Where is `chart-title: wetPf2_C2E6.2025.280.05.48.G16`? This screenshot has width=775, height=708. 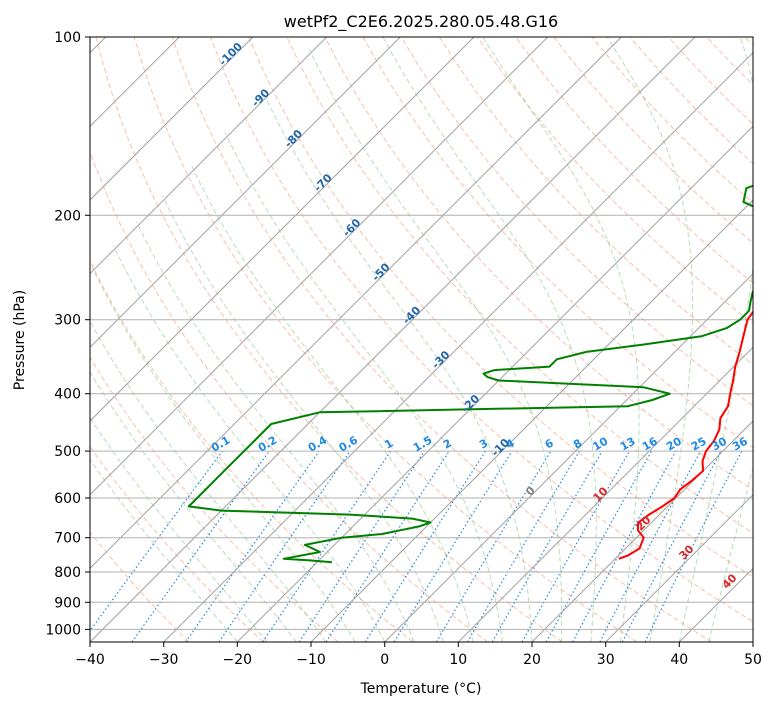 chart-title: wetPf2_C2E6.2025.280.05.48.G16 is located at coordinates (421, 22).